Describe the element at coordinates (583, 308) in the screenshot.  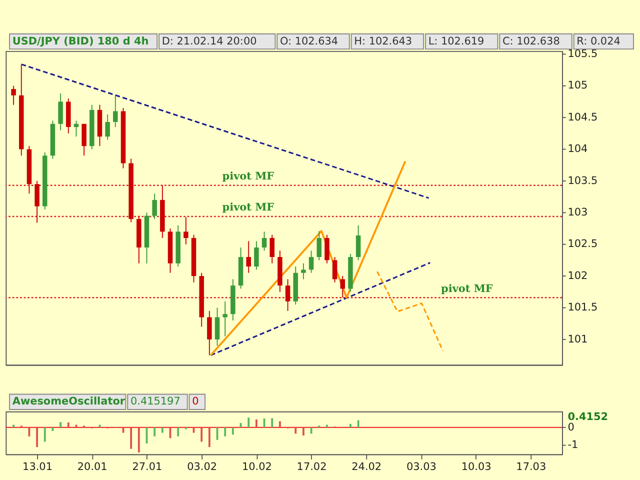
I see `y-tick-label: 101.5` at that location.